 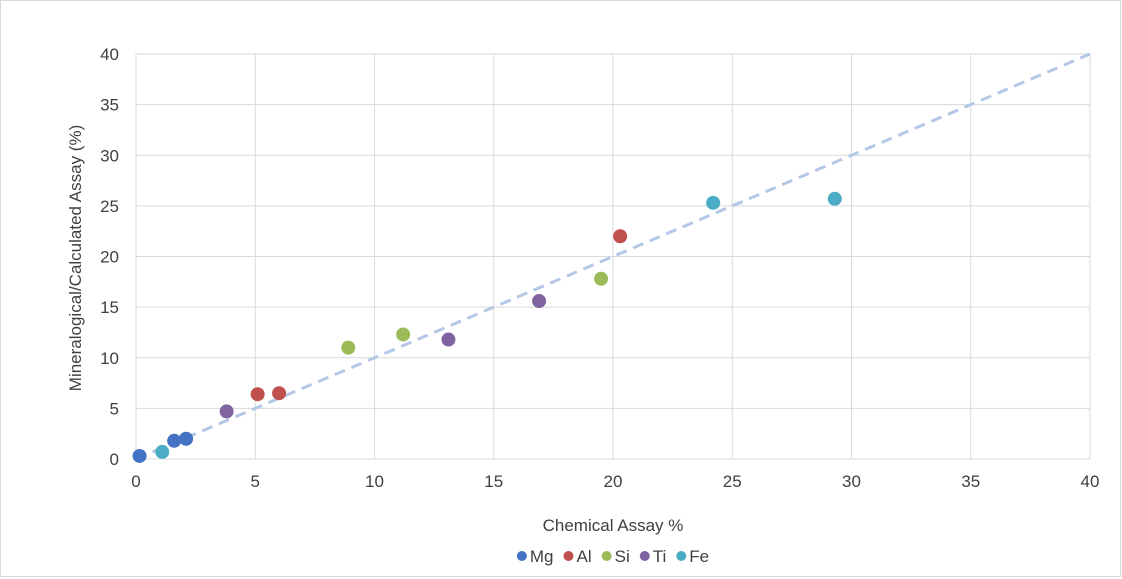 I want to click on legend-item-ti: Ti, so click(x=653, y=556).